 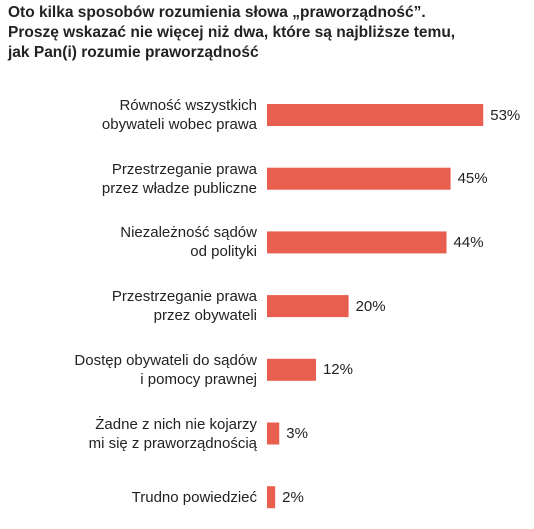 What do you see at coordinates (370, 306) in the screenshot?
I see `value-label: 20%` at bounding box center [370, 306].